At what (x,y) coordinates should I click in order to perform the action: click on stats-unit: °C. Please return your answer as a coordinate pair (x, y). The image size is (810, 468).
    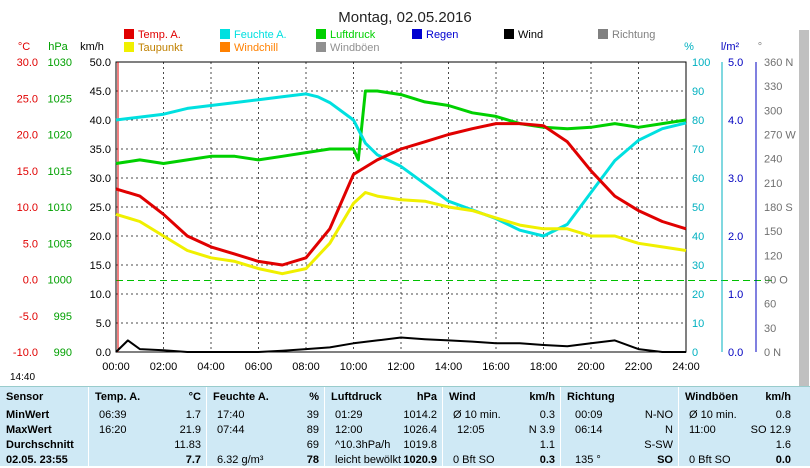
    Looking at the image, I should click on (194, 397).